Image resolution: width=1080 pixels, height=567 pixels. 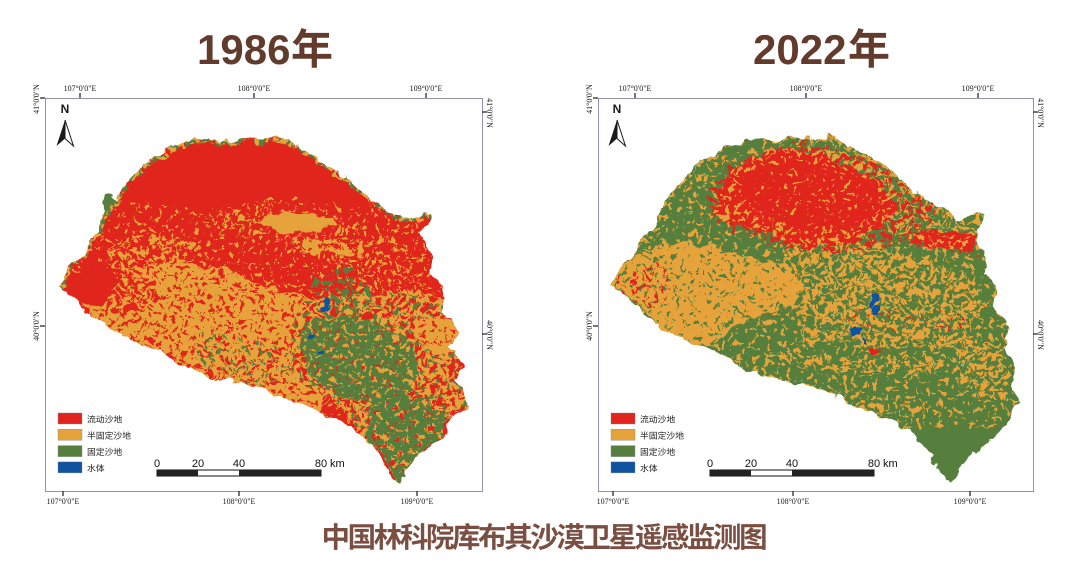 What do you see at coordinates (799, 49) in the screenshot?
I see `svg-text: 2022` at bounding box center [799, 49].